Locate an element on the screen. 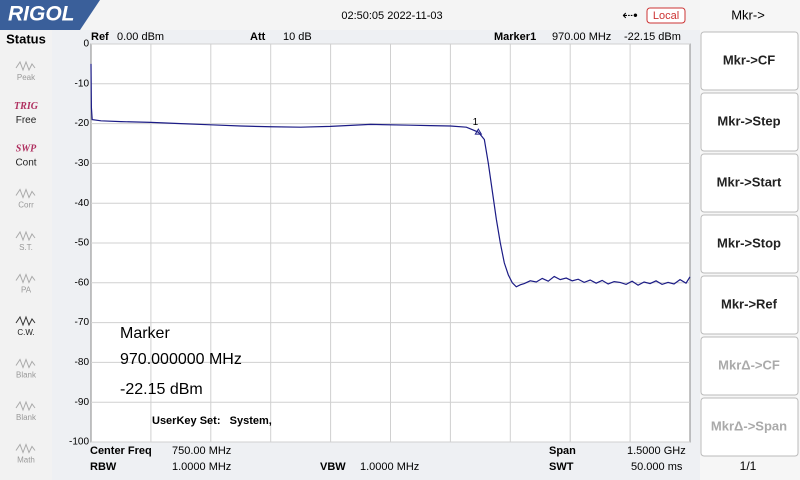  y-tick-label: -90 is located at coordinates (82, 402).